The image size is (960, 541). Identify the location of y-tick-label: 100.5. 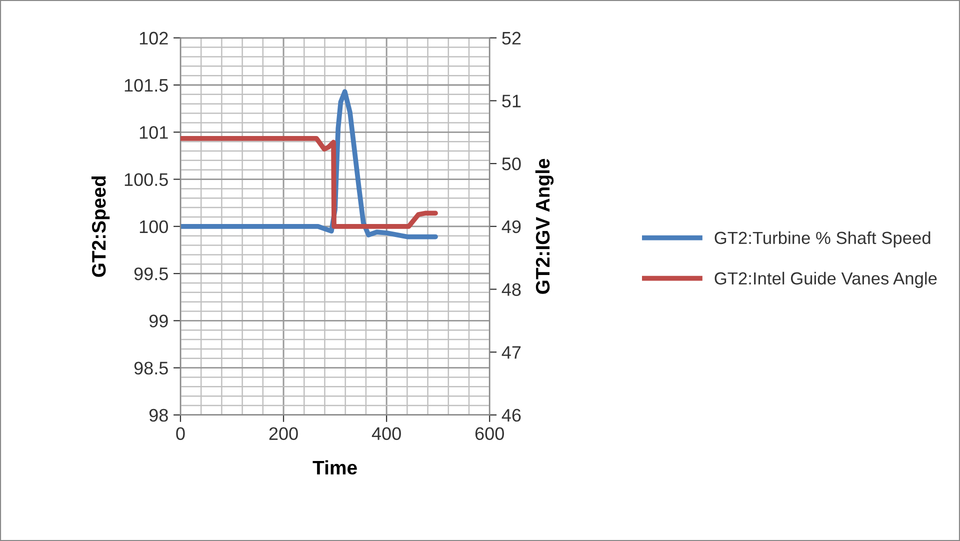
(146, 179).